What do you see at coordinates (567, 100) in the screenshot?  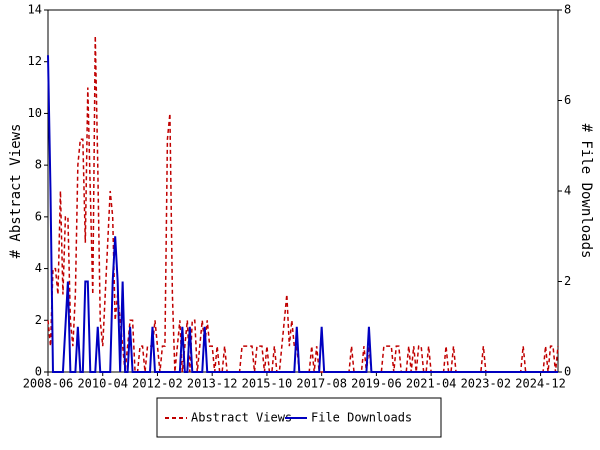 I see `y2-tick-label: 6` at bounding box center [567, 100].